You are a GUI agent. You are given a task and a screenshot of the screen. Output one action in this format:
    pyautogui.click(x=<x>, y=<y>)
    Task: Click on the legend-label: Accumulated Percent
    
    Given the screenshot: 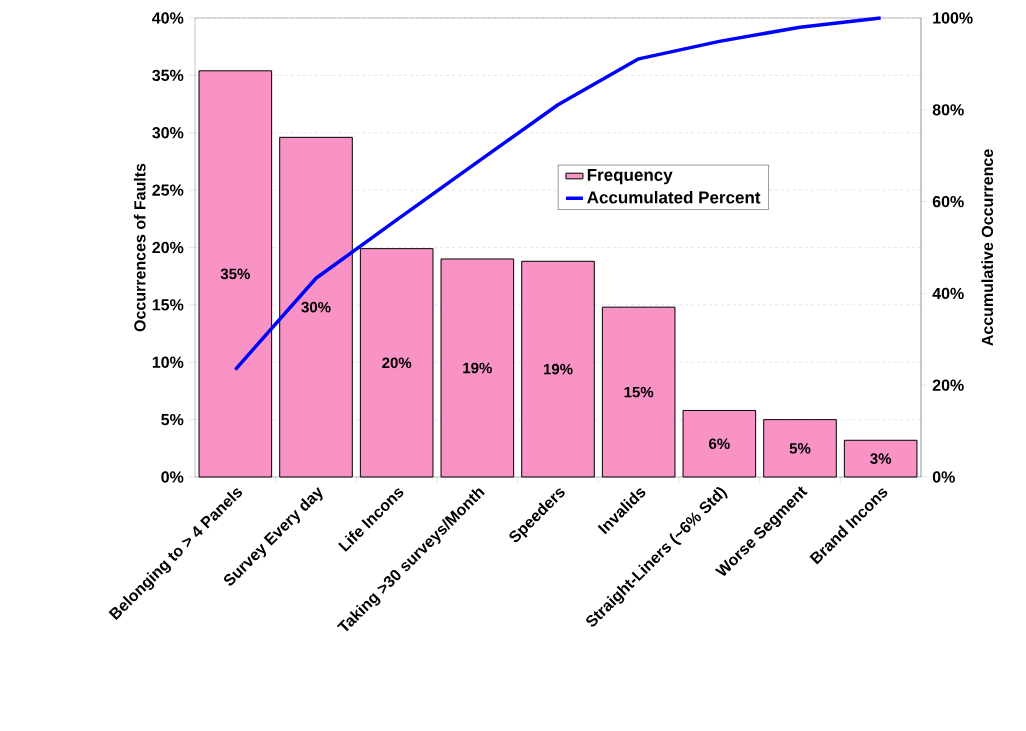 What is the action you would take?
    pyautogui.click(x=674, y=197)
    